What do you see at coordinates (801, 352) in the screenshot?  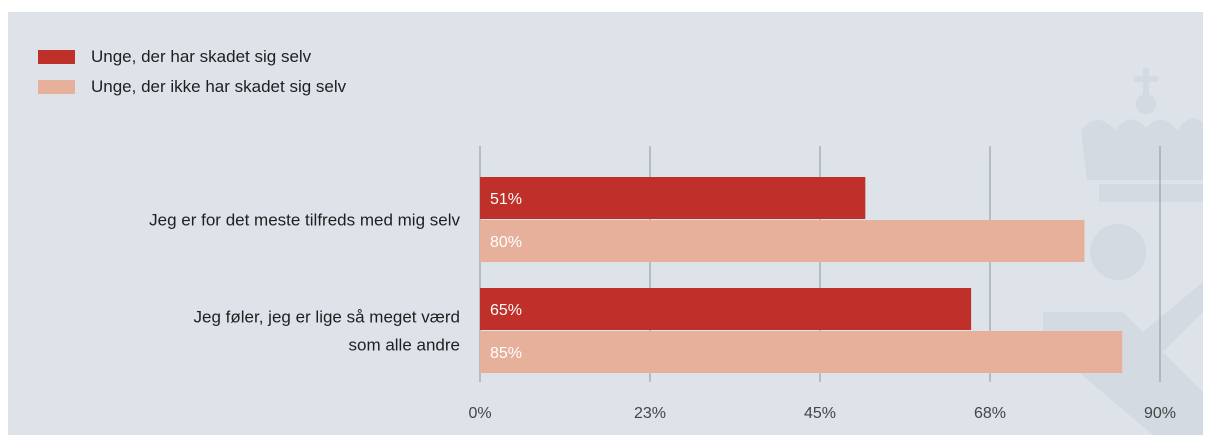 I see `bar-series1-cat1` at bounding box center [801, 352].